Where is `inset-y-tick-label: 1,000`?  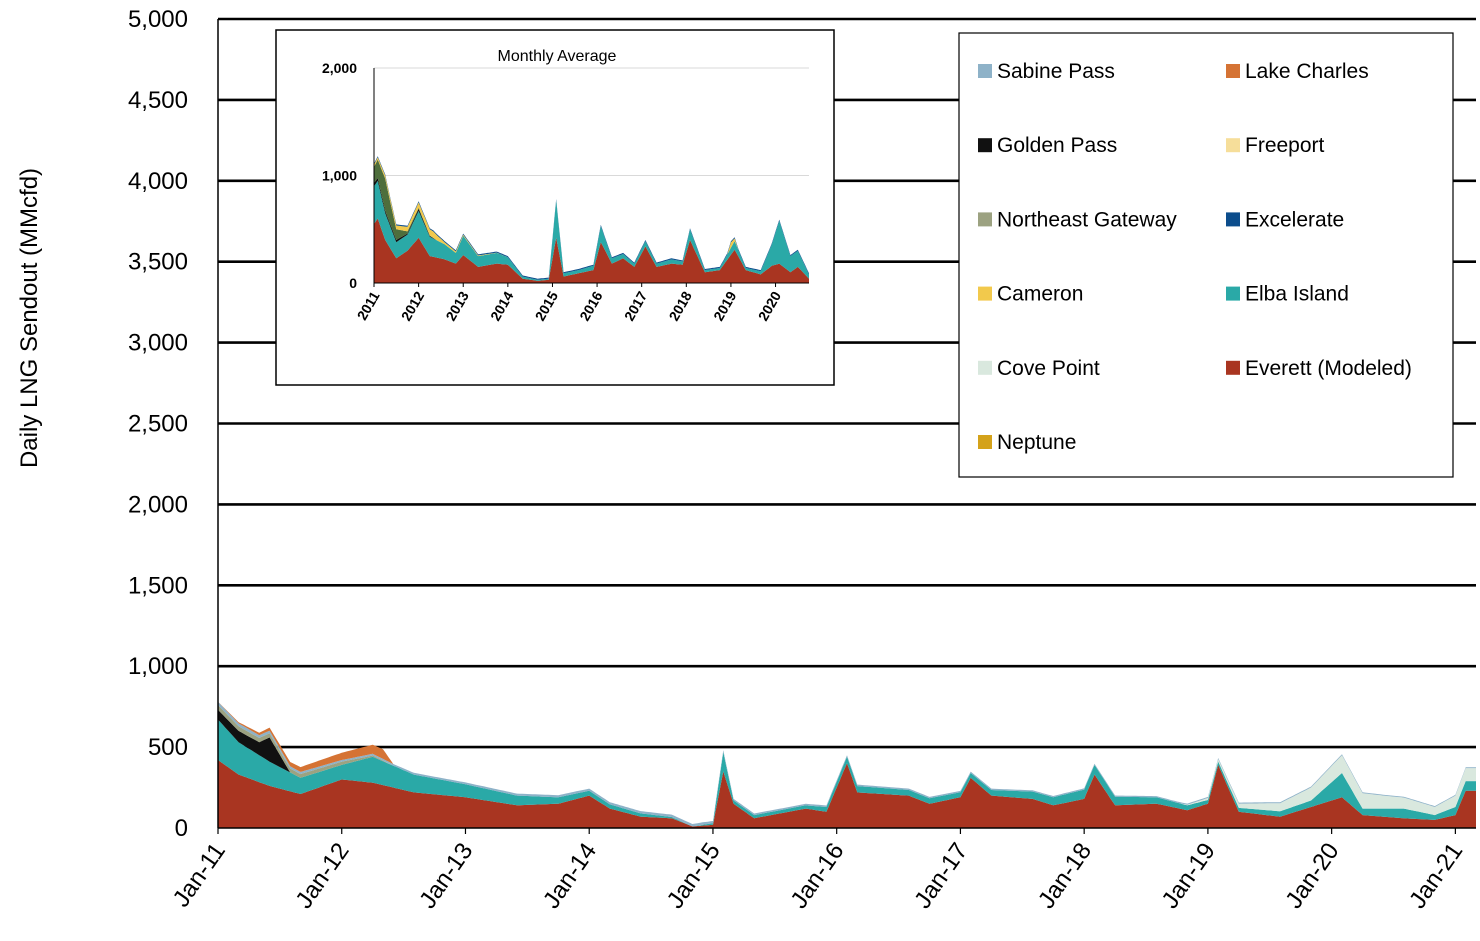
inset-y-tick-label: 1,000 is located at coordinates (339, 176).